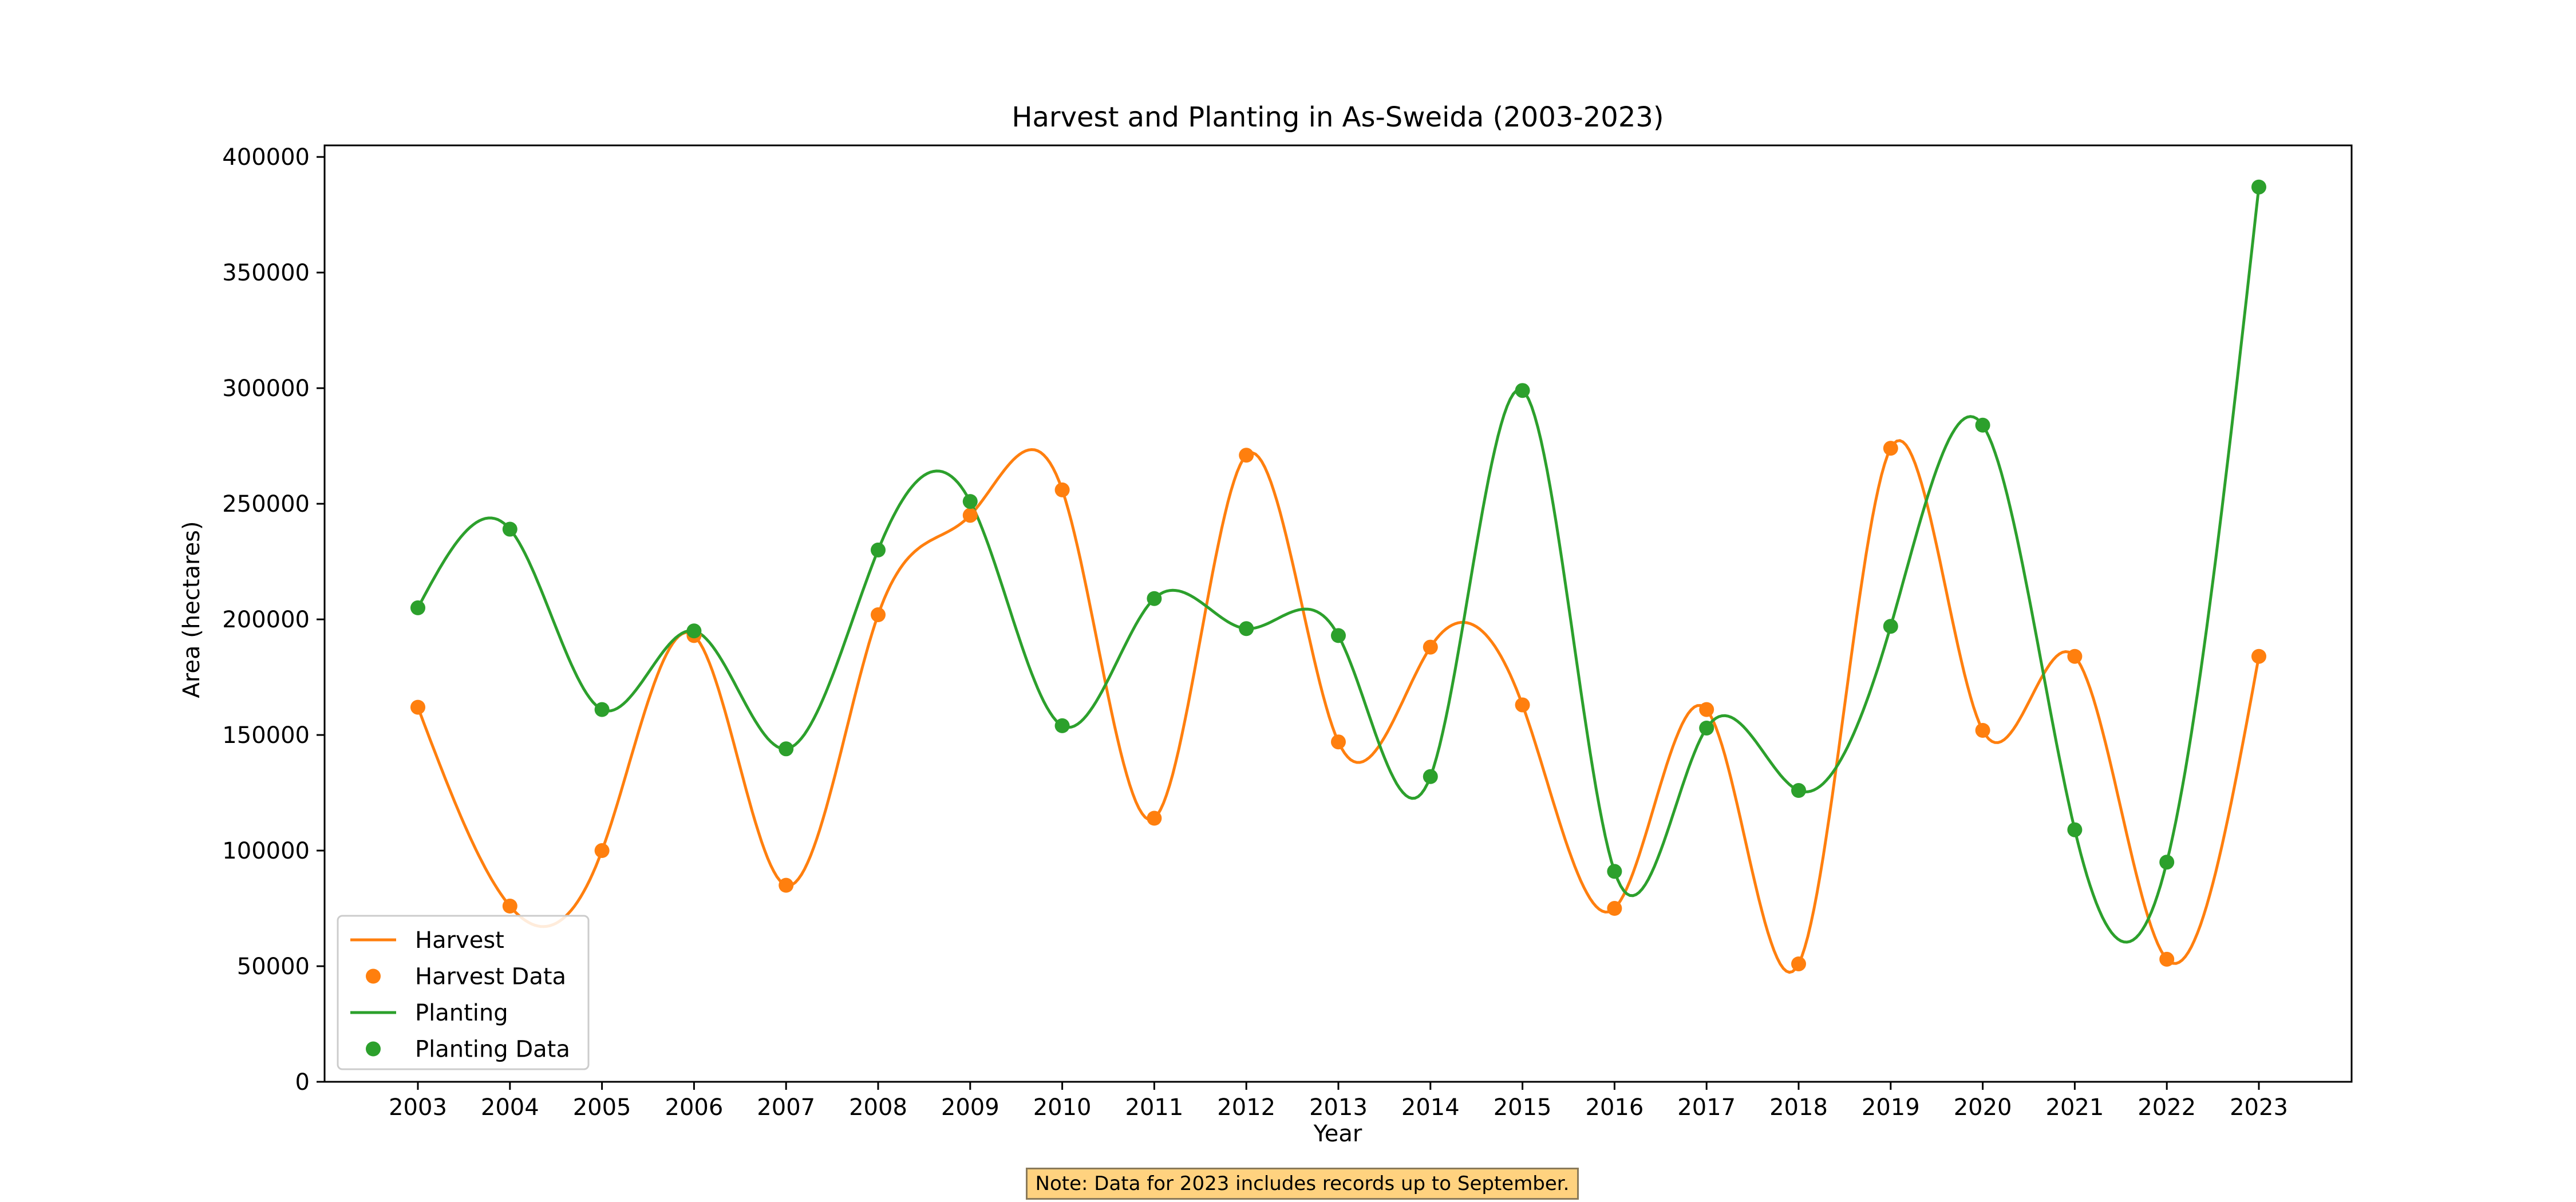 This screenshot has height=1202, width=2576. I want to click on x-tick-label: 2007, so click(786, 1108).